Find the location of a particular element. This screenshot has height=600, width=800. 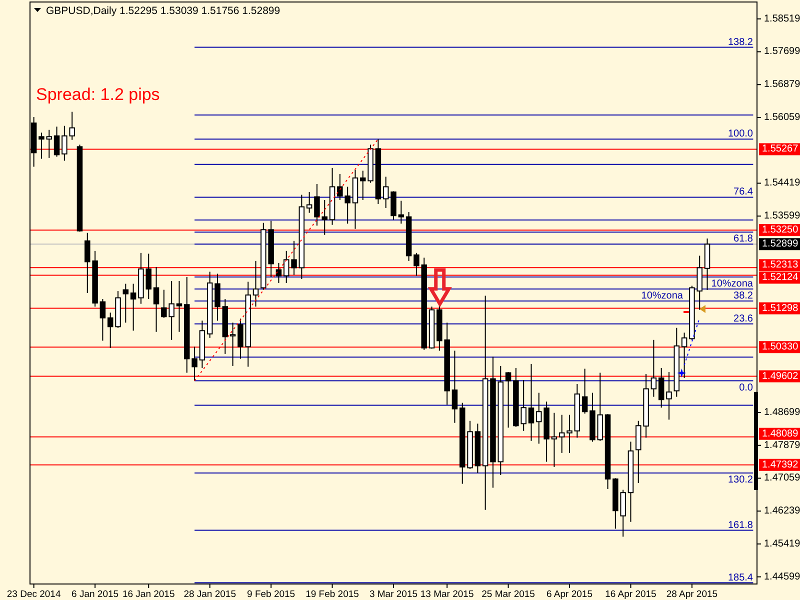

y-tick-label: 1.47059 is located at coordinates (782, 478).